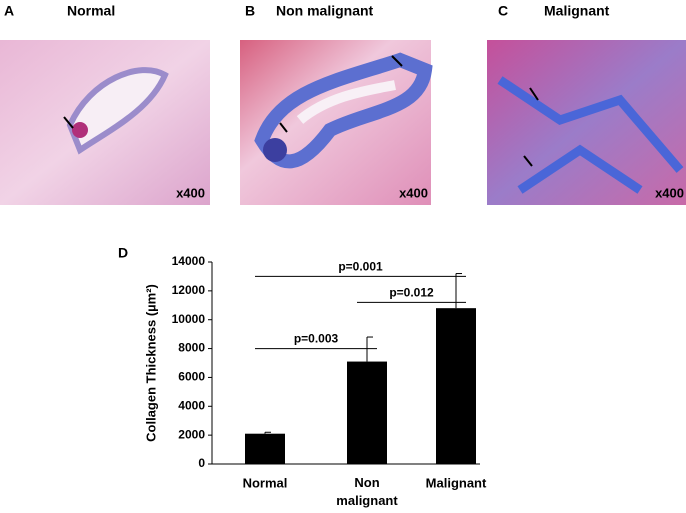  I want to click on panel-title: Non malignant, so click(325, 11).